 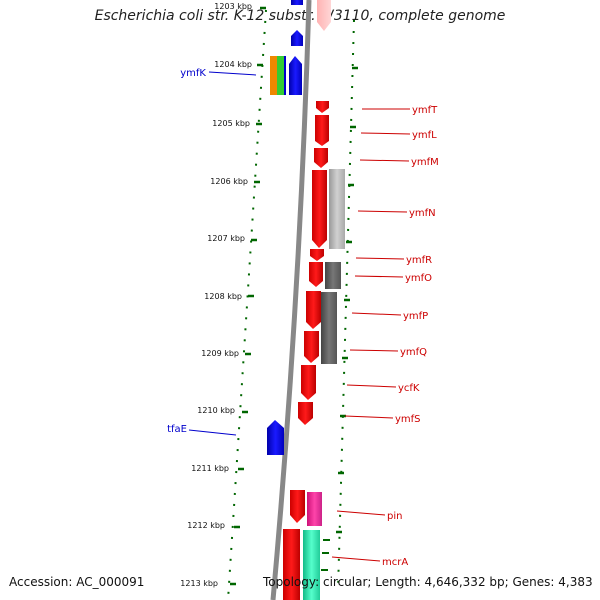 What do you see at coordinates (233, 6) in the screenshot?
I see `kbp-label: 1203 kbp` at bounding box center [233, 6].